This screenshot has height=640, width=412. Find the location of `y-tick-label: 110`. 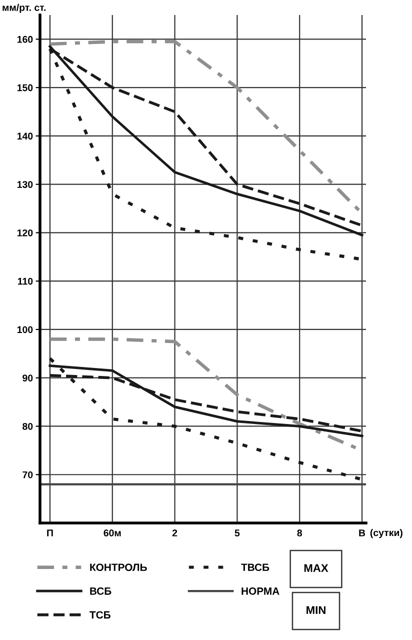

y-tick-label: 110 is located at coordinates (25, 281).